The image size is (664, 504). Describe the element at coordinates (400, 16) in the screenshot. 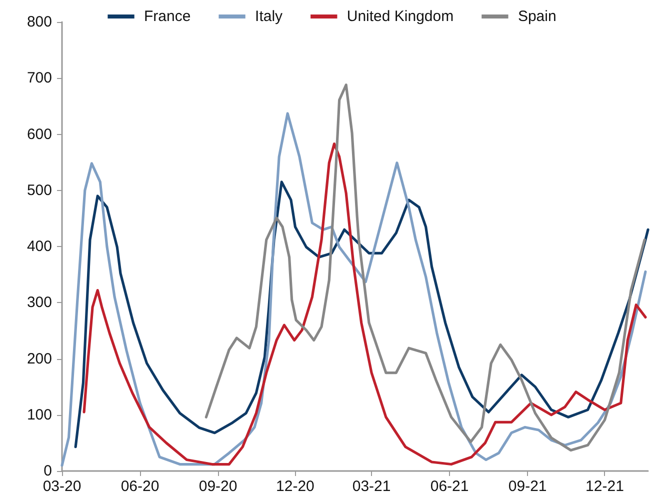

I see `legend-label: United Kingdom` at that location.